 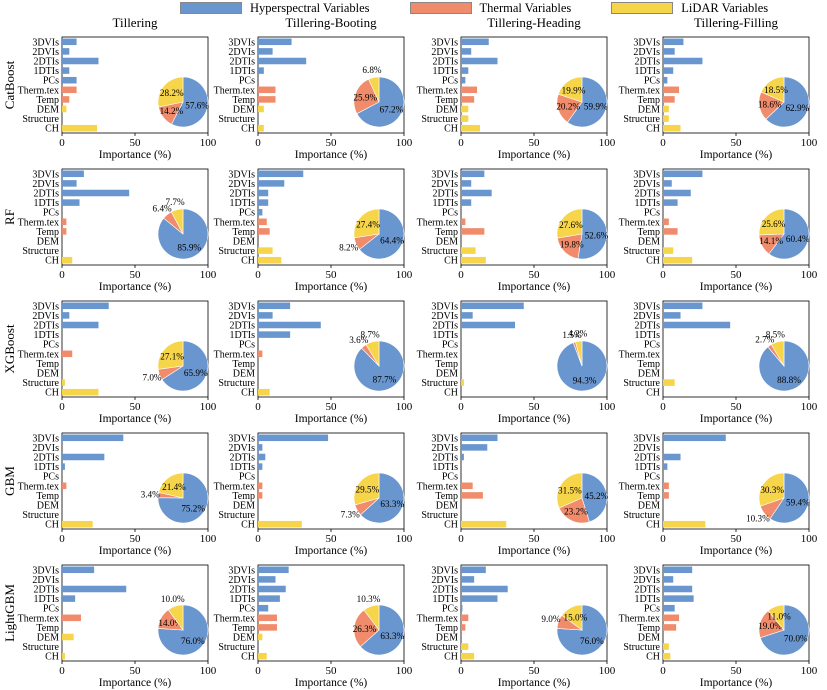 What do you see at coordinates (775, 334) in the screenshot?
I see `pie-label: 8.5%` at bounding box center [775, 334].